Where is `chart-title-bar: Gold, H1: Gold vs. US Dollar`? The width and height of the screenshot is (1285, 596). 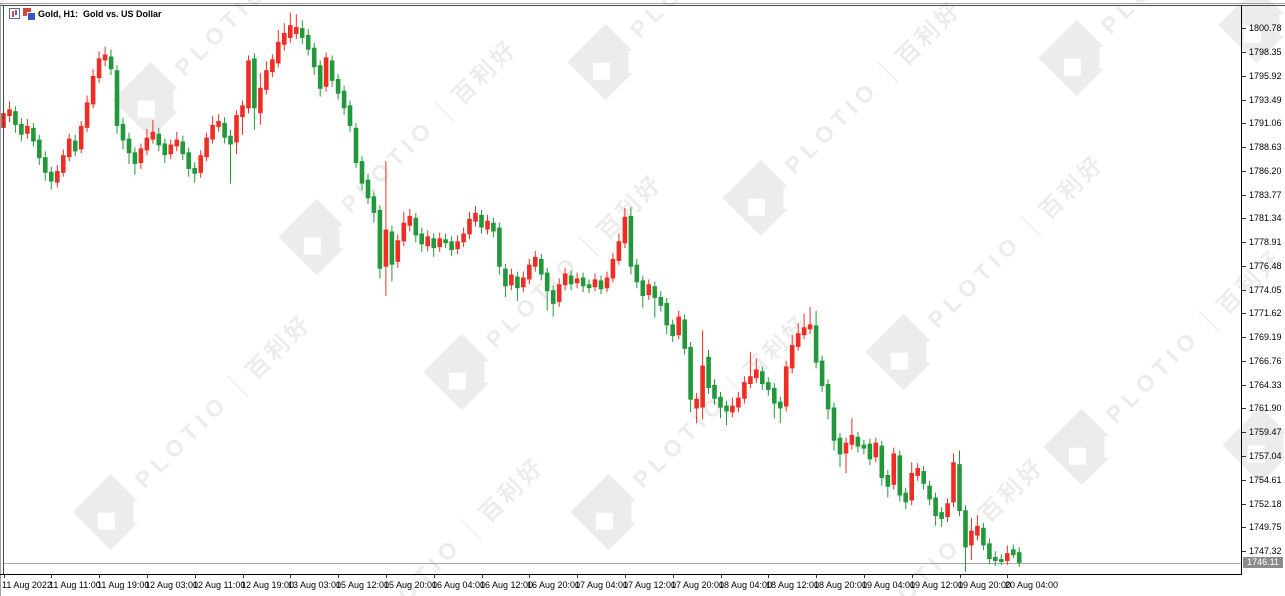
chart-title-bar: Gold, H1: Gold vs. US Dollar is located at coordinates (85, 14).